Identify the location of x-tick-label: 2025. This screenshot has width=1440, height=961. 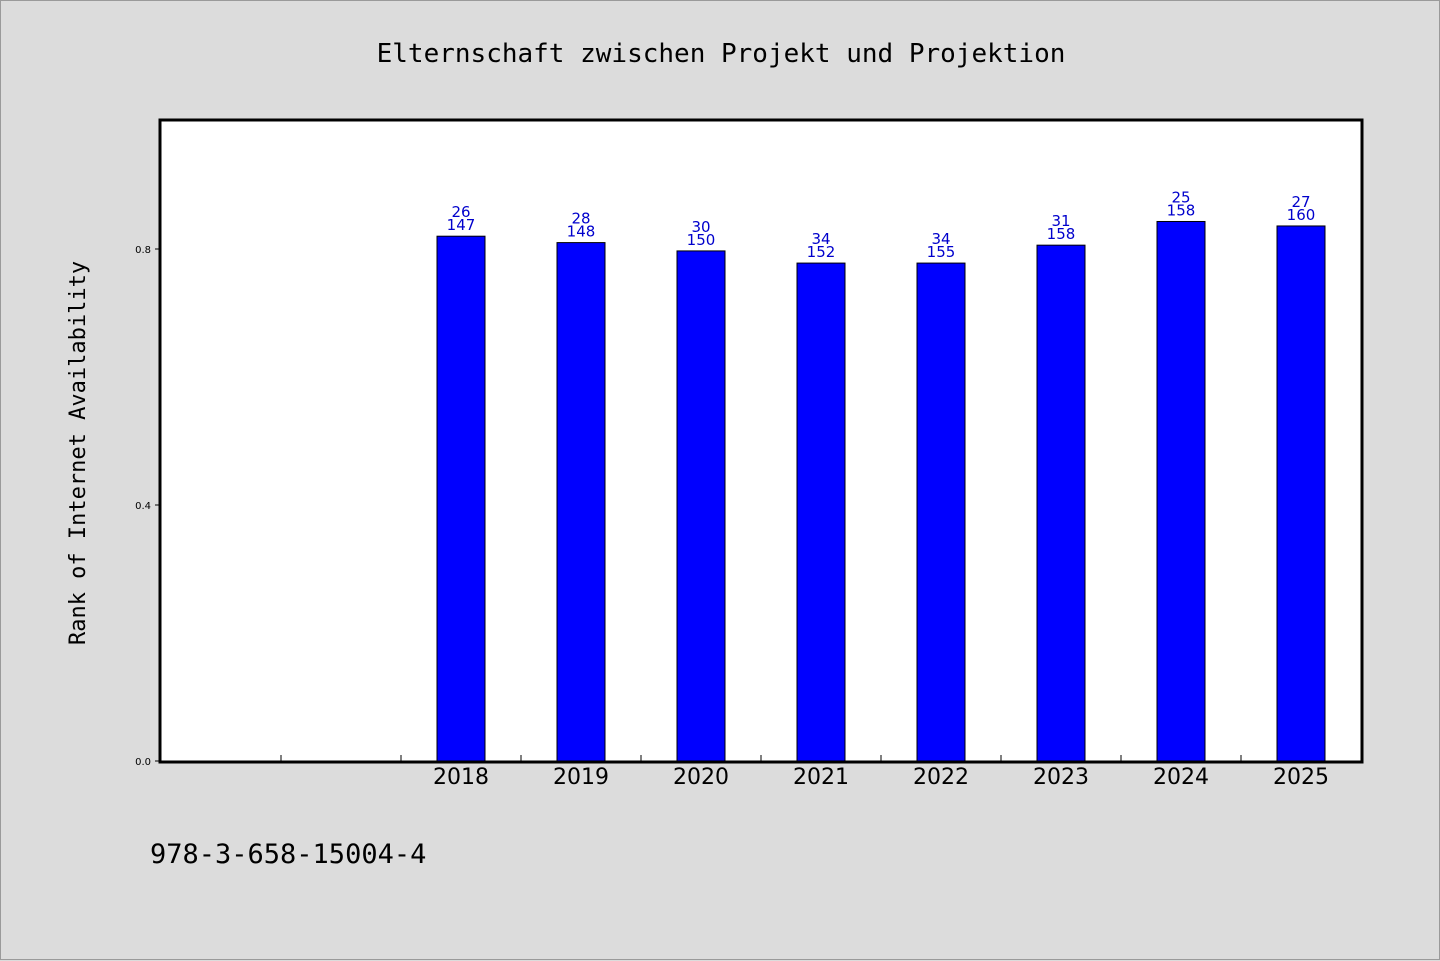
(1301, 777).